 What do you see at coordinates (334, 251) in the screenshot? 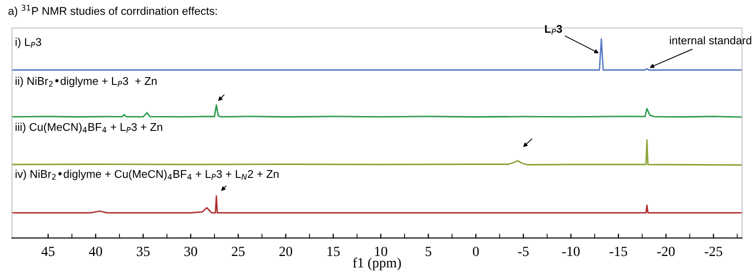
I see `x-tick-label: 15` at bounding box center [334, 251].